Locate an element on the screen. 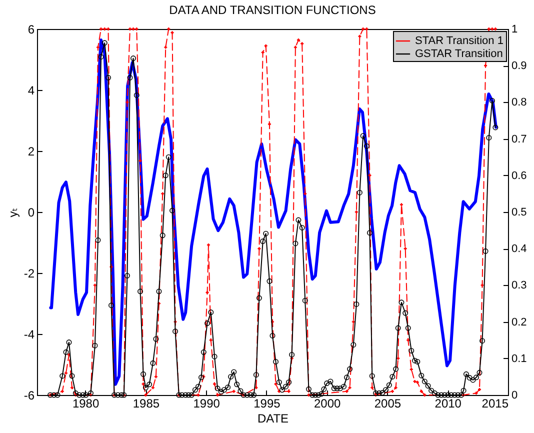 The height and width of the screenshot is (433, 534). x-tick-label: 1980 is located at coordinates (86, 403).